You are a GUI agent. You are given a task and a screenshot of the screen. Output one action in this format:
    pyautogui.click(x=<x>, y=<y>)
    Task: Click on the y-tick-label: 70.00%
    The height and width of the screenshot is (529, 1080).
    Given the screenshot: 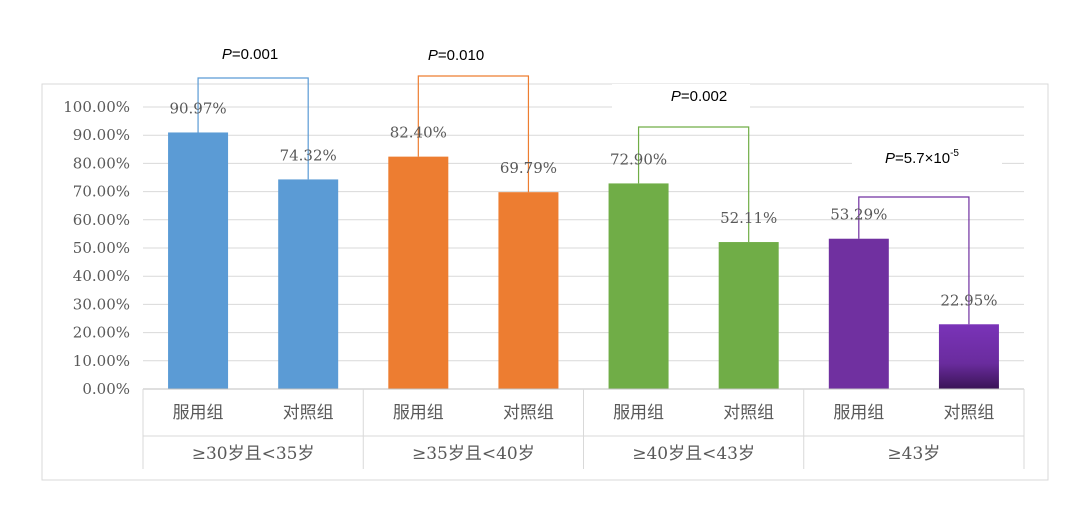 What is the action you would take?
    pyautogui.click(x=101, y=192)
    